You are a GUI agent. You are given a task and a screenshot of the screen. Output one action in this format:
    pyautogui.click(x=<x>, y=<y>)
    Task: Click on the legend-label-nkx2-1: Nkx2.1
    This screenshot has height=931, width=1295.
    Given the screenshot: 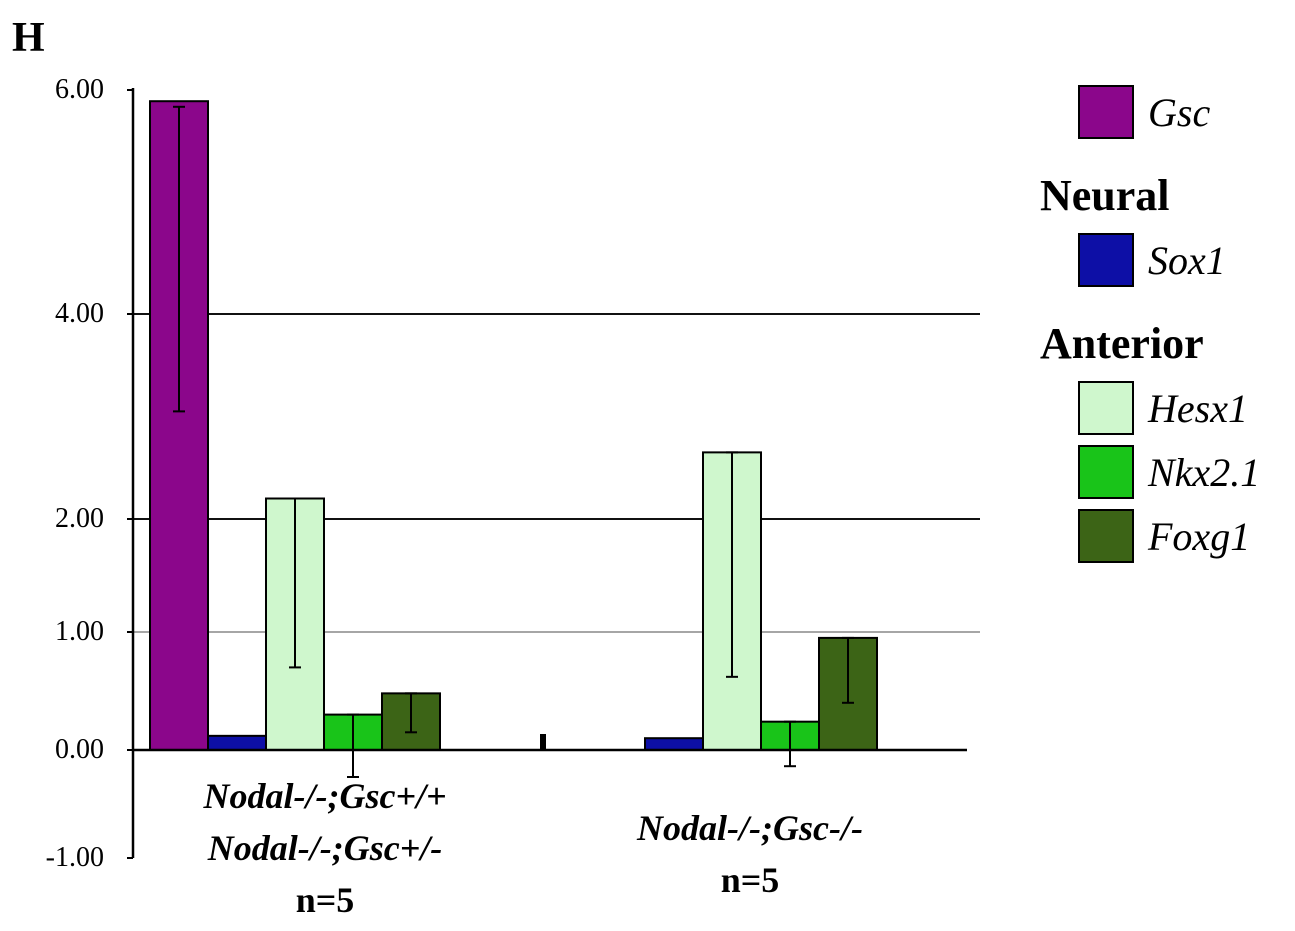 What is the action you would take?
    pyautogui.click(x=1204, y=472)
    